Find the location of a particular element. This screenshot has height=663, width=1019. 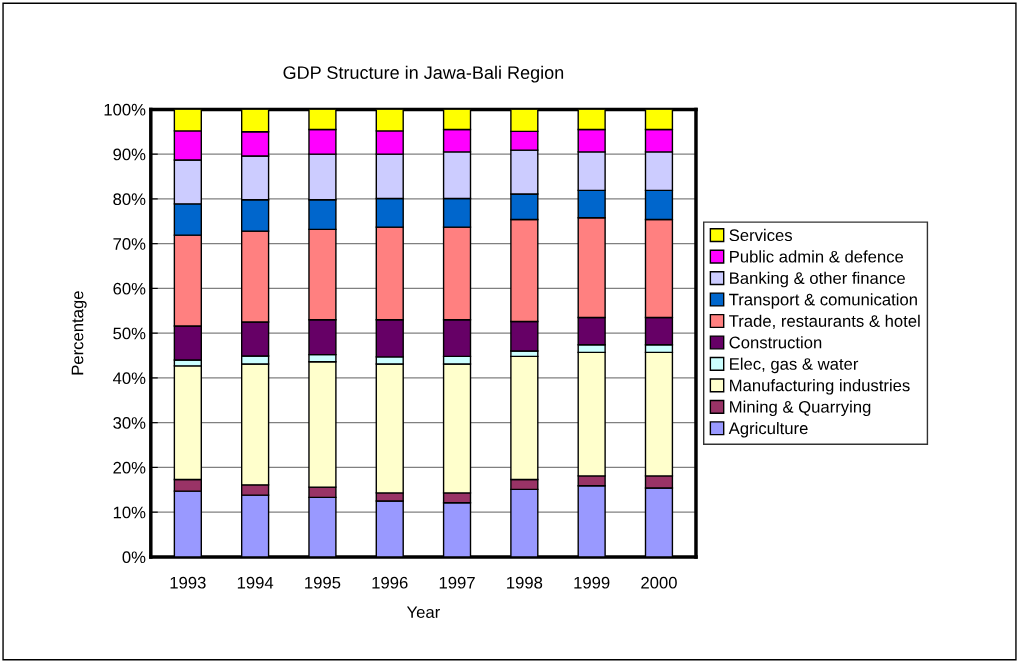

y-tick-label: 20% is located at coordinates (129, 467).